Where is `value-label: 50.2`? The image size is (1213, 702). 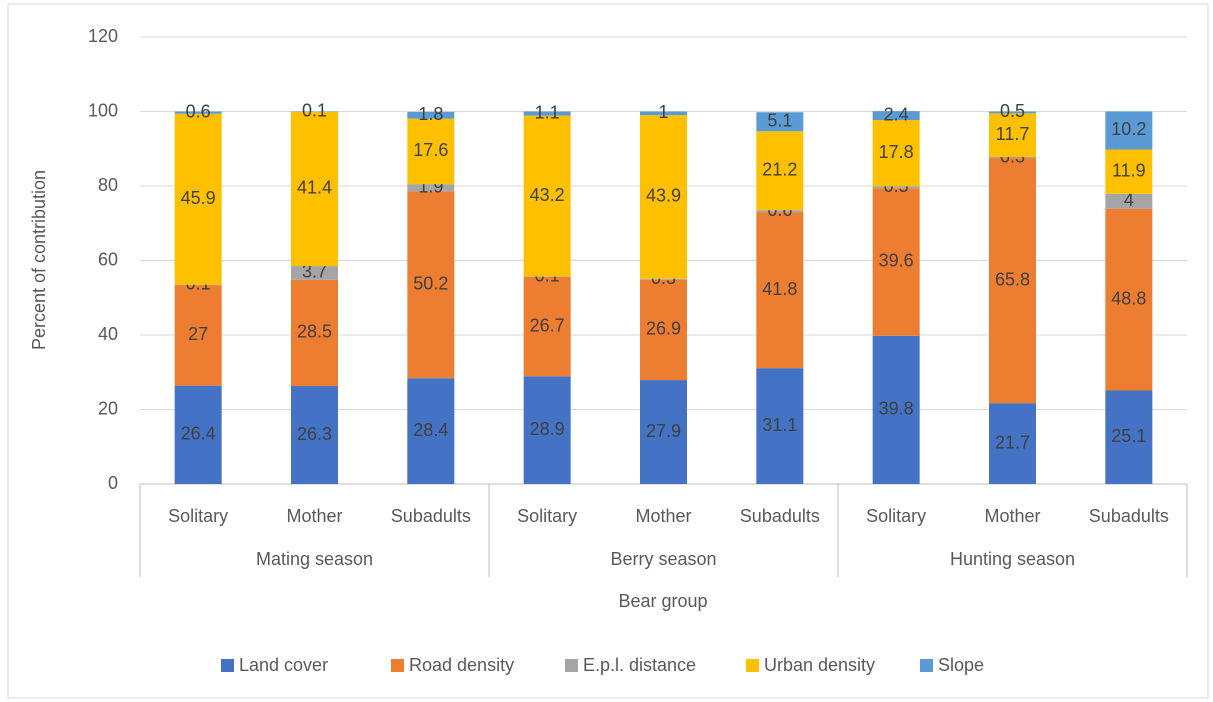
value-label: 50.2 is located at coordinates (430, 283).